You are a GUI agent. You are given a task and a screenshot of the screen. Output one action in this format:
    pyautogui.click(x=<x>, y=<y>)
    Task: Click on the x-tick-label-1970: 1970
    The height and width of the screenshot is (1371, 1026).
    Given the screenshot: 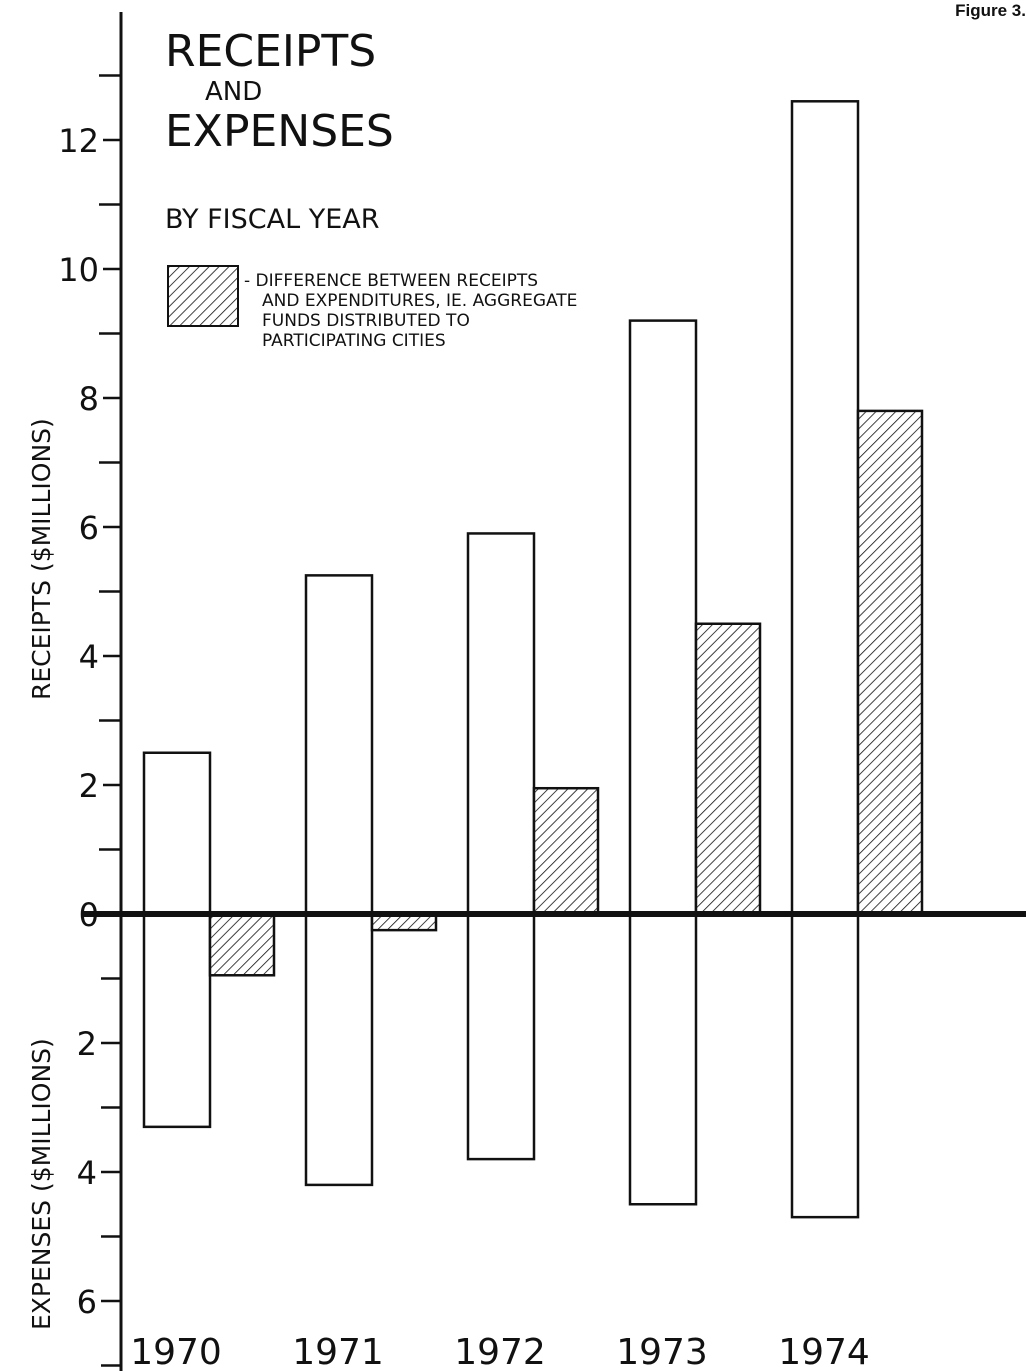 What is the action you would take?
    pyautogui.click(x=176, y=1351)
    